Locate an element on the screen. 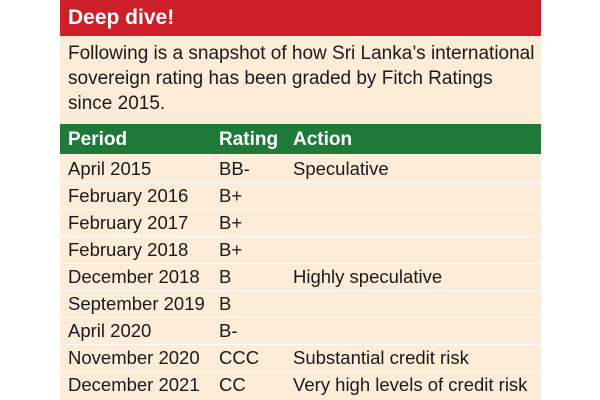 The height and width of the screenshot is (400, 600). column-header-rating: Rating is located at coordinates (249, 139).